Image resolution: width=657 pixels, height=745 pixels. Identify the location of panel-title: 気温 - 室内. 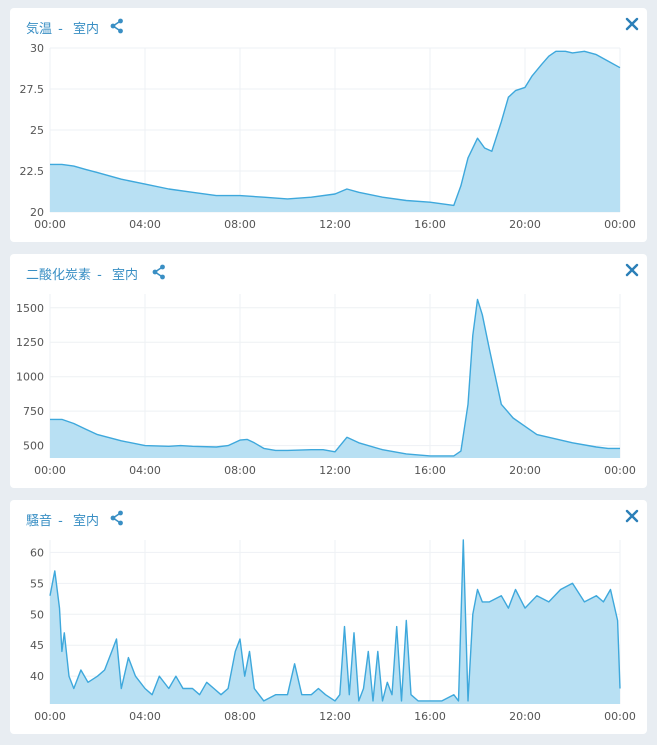
(62, 29).